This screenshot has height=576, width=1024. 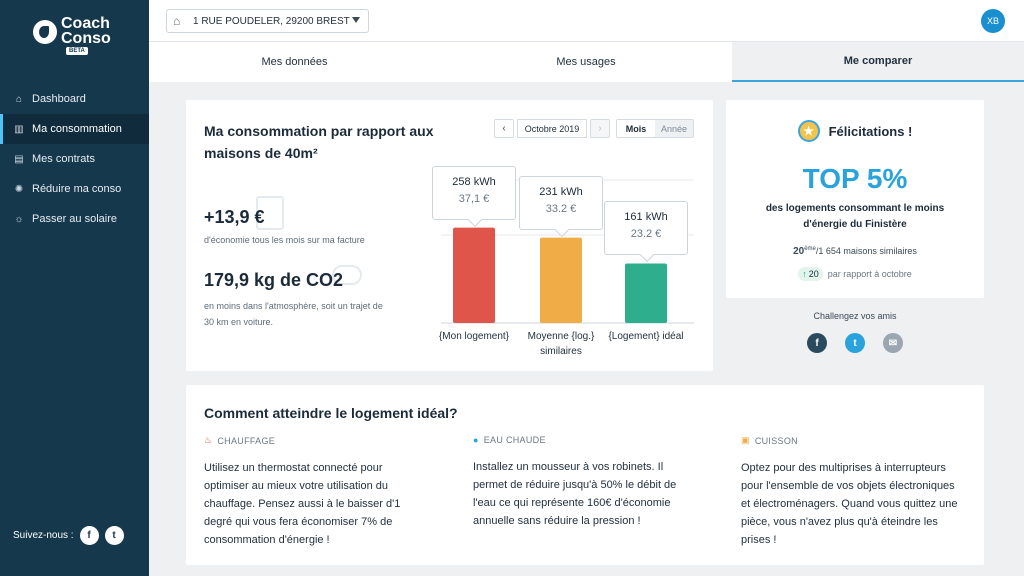 What do you see at coordinates (504, 128) in the screenshot?
I see `previous-period-button: ‹` at bounding box center [504, 128].